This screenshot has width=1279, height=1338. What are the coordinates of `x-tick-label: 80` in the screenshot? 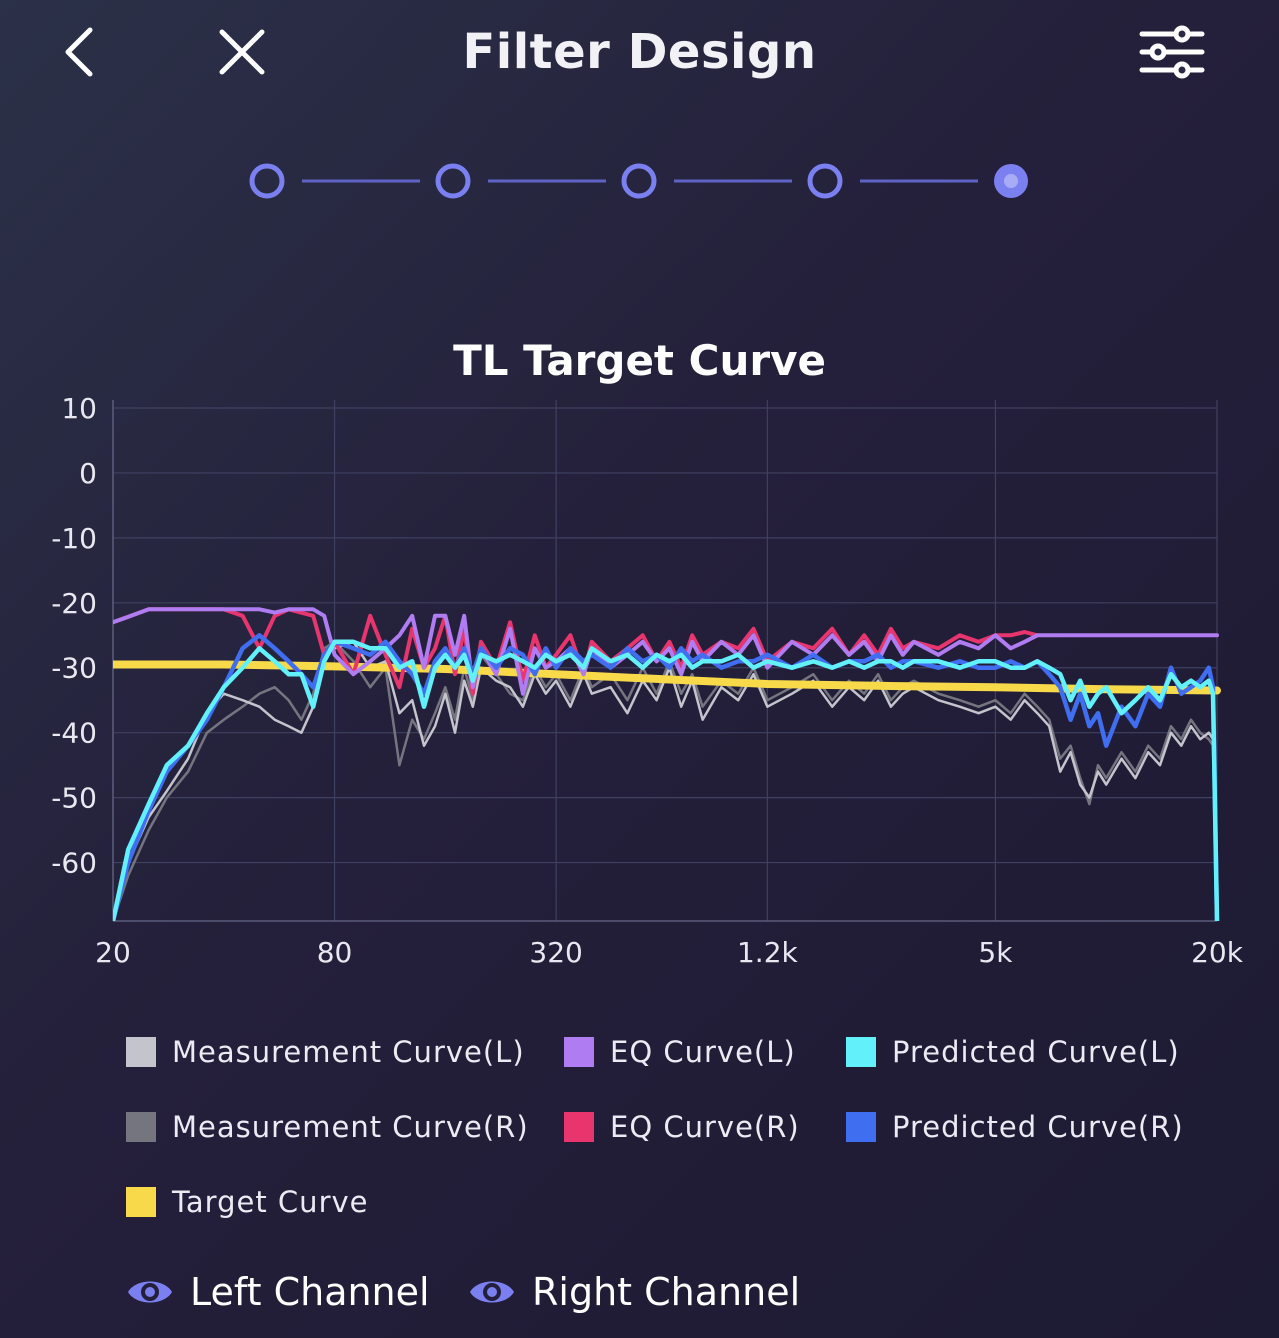 It's located at (335, 952).